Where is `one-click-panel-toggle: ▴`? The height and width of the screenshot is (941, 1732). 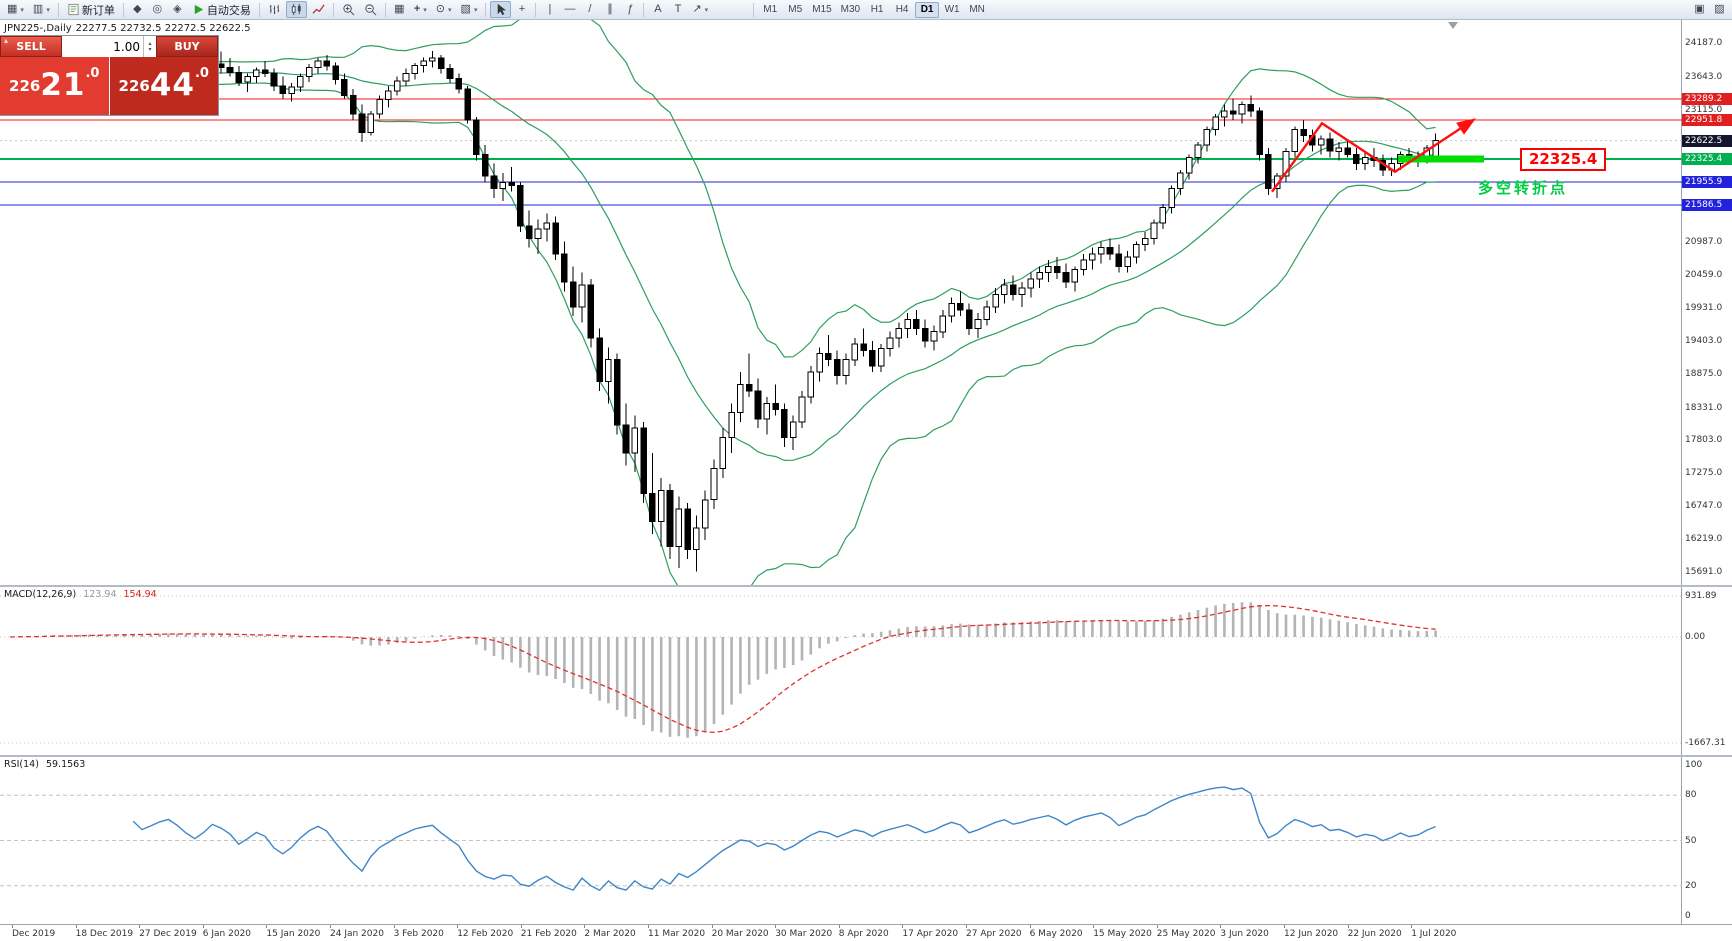 one-click-panel-toggle: ▴ is located at coordinates (6, 40).